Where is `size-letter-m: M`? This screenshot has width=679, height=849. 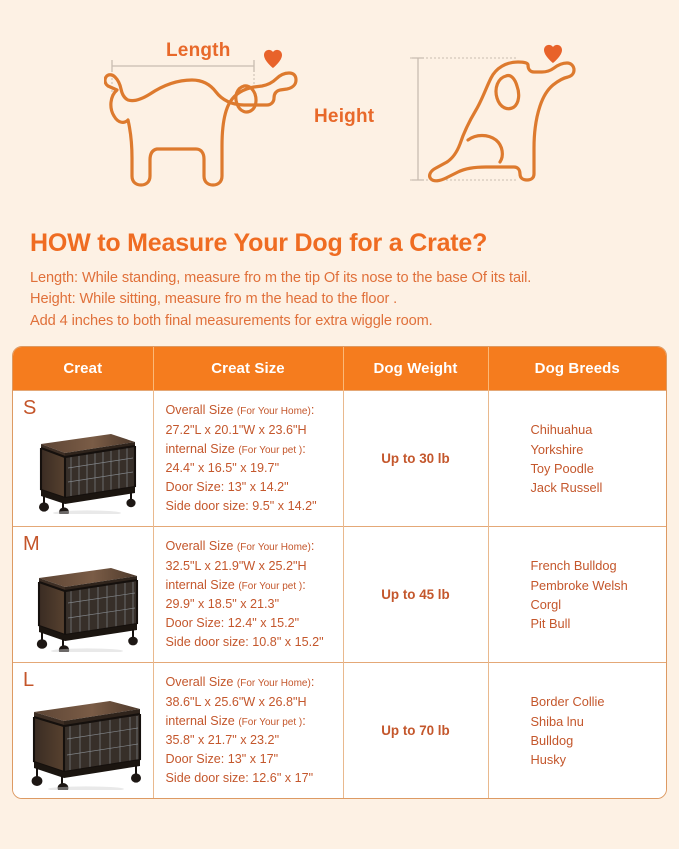 size-letter-m: M is located at coordinates (32, 544).